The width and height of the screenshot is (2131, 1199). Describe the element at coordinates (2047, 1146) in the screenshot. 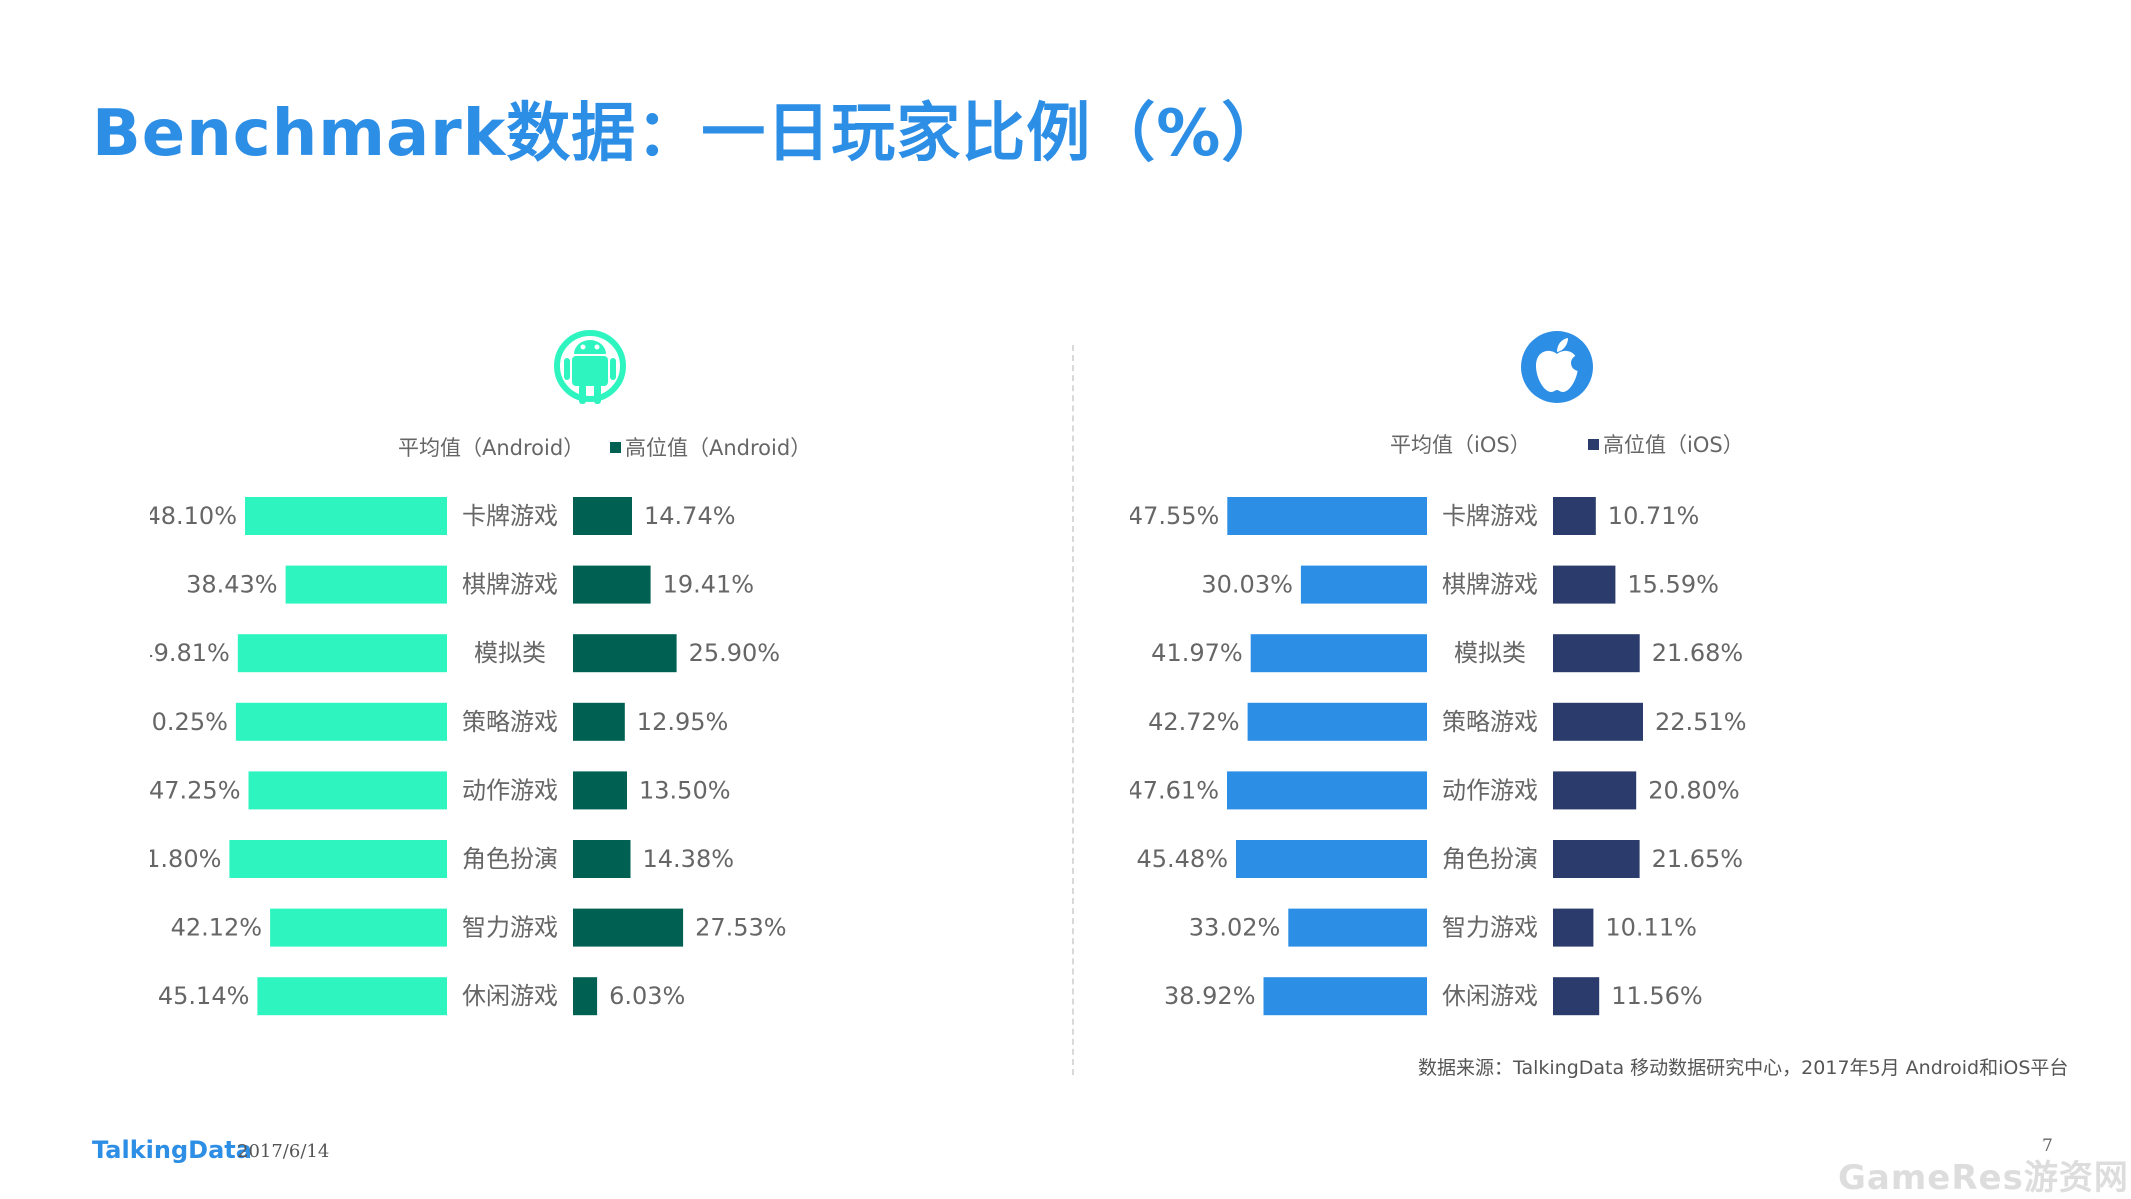

I see `page-number: 7` at that location.